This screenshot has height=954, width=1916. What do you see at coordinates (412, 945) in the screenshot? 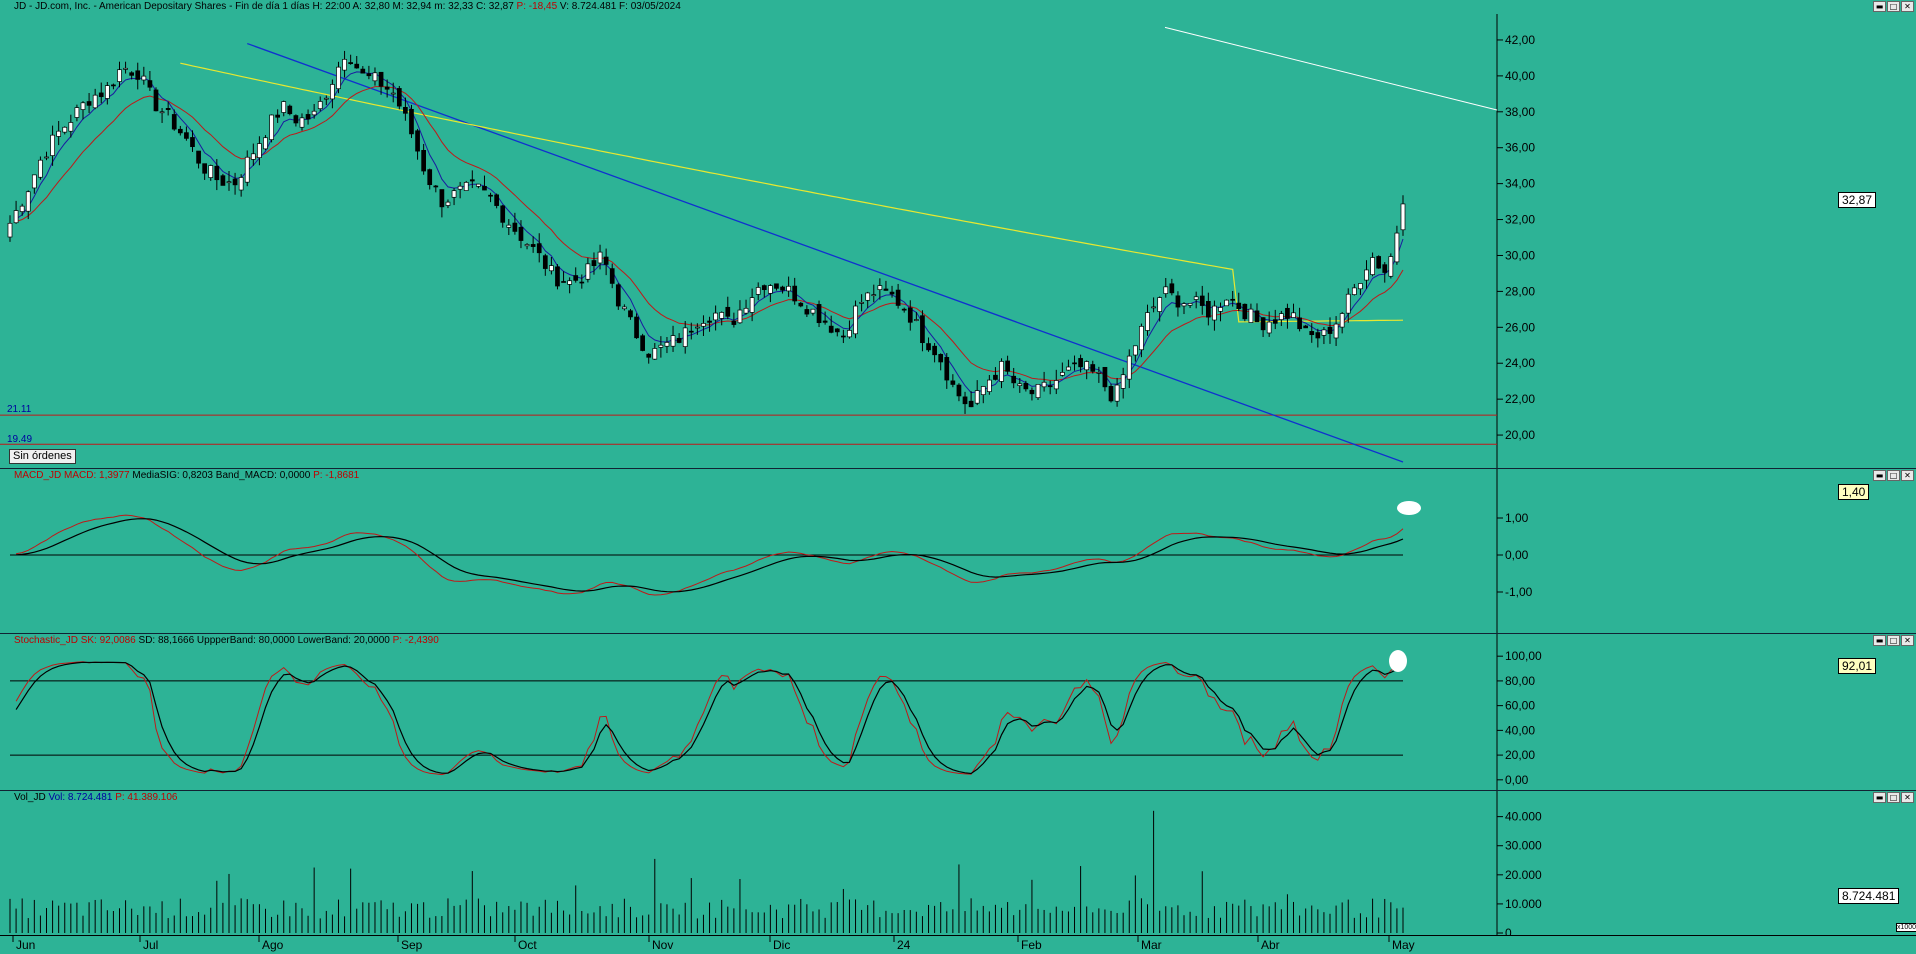
I see `date-axis-label: Sep` at bounding box center [412, 945].